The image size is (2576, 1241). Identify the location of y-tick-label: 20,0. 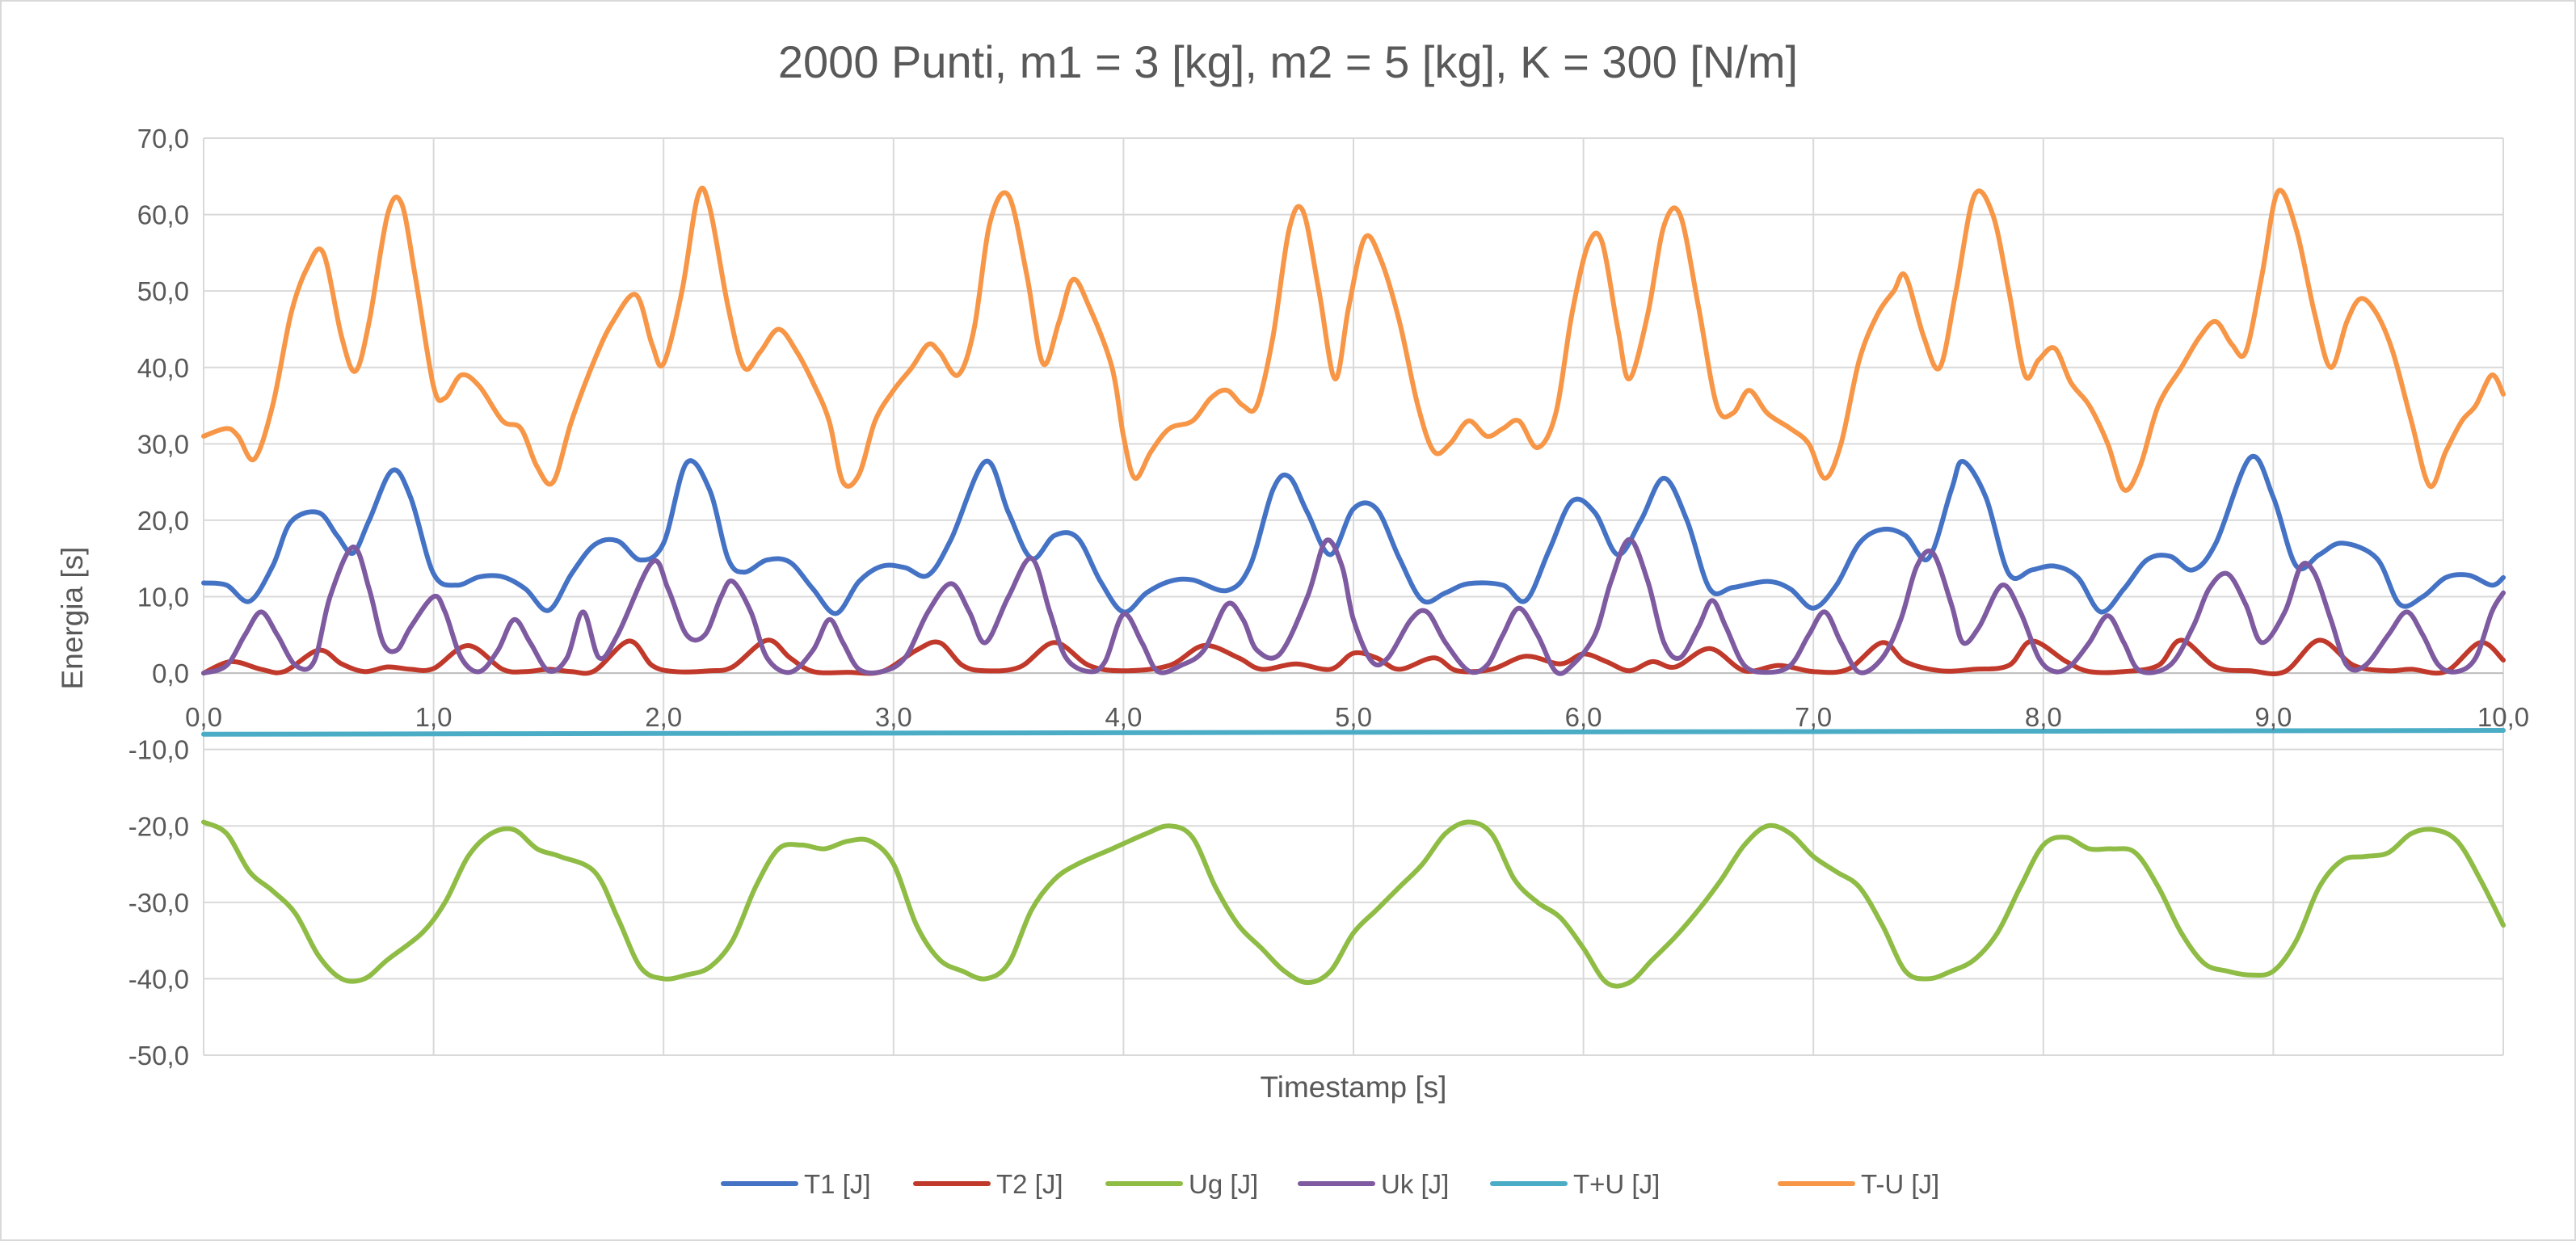
(163, 521).